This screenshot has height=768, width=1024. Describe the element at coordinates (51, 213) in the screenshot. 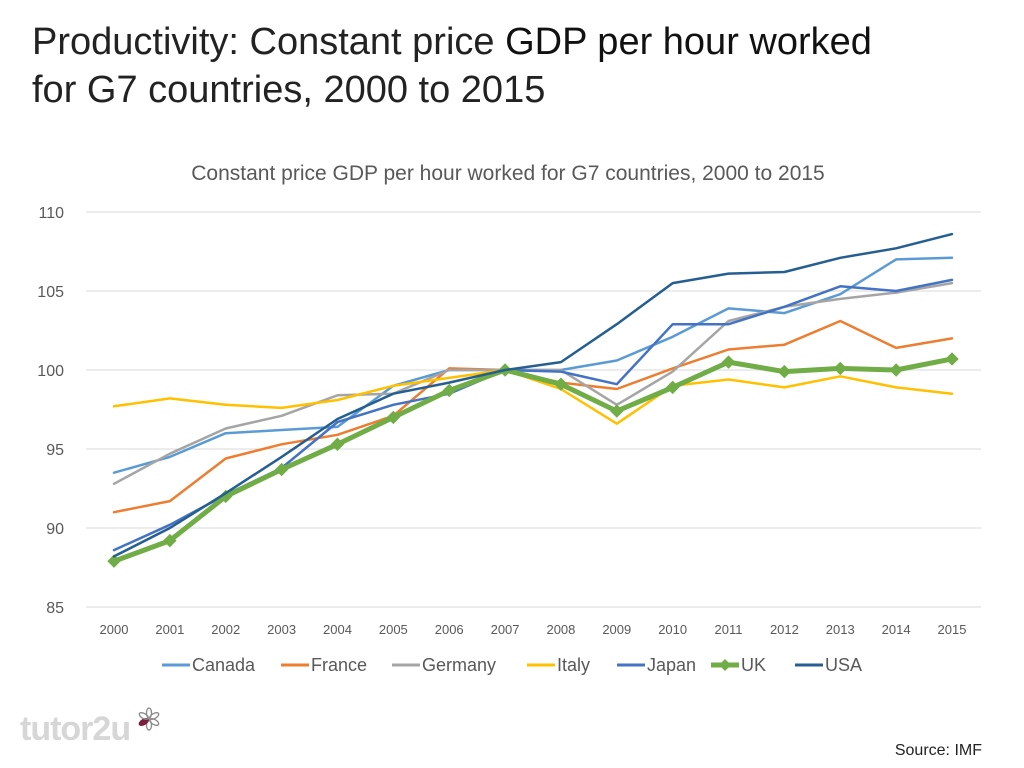

I see `y-tick-label: 110` at that location.